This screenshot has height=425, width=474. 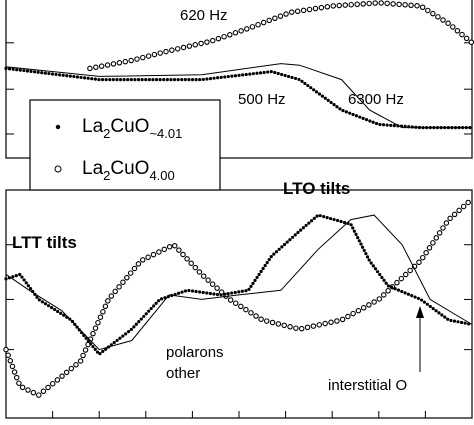 What do you see at coordinates (125, 145) in the screenshot?
I see `legend-box` at bounding box center [125, 145].